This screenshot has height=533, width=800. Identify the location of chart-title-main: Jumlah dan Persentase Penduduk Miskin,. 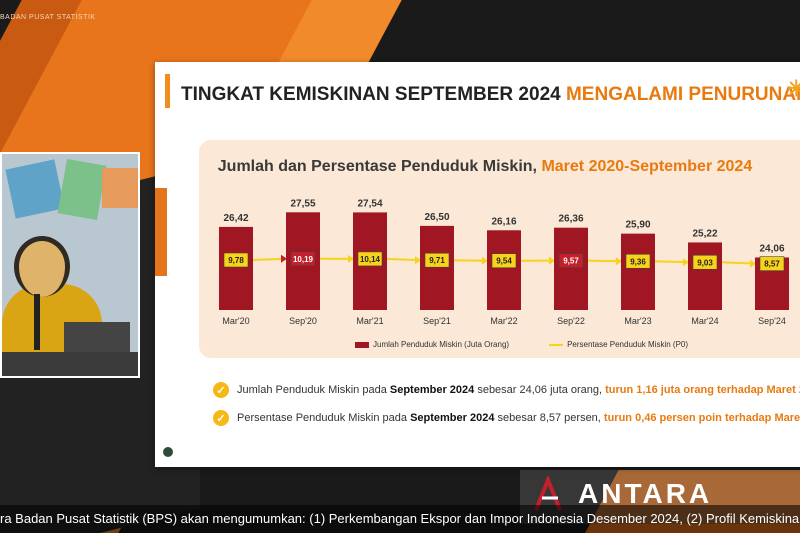
(379, 166).